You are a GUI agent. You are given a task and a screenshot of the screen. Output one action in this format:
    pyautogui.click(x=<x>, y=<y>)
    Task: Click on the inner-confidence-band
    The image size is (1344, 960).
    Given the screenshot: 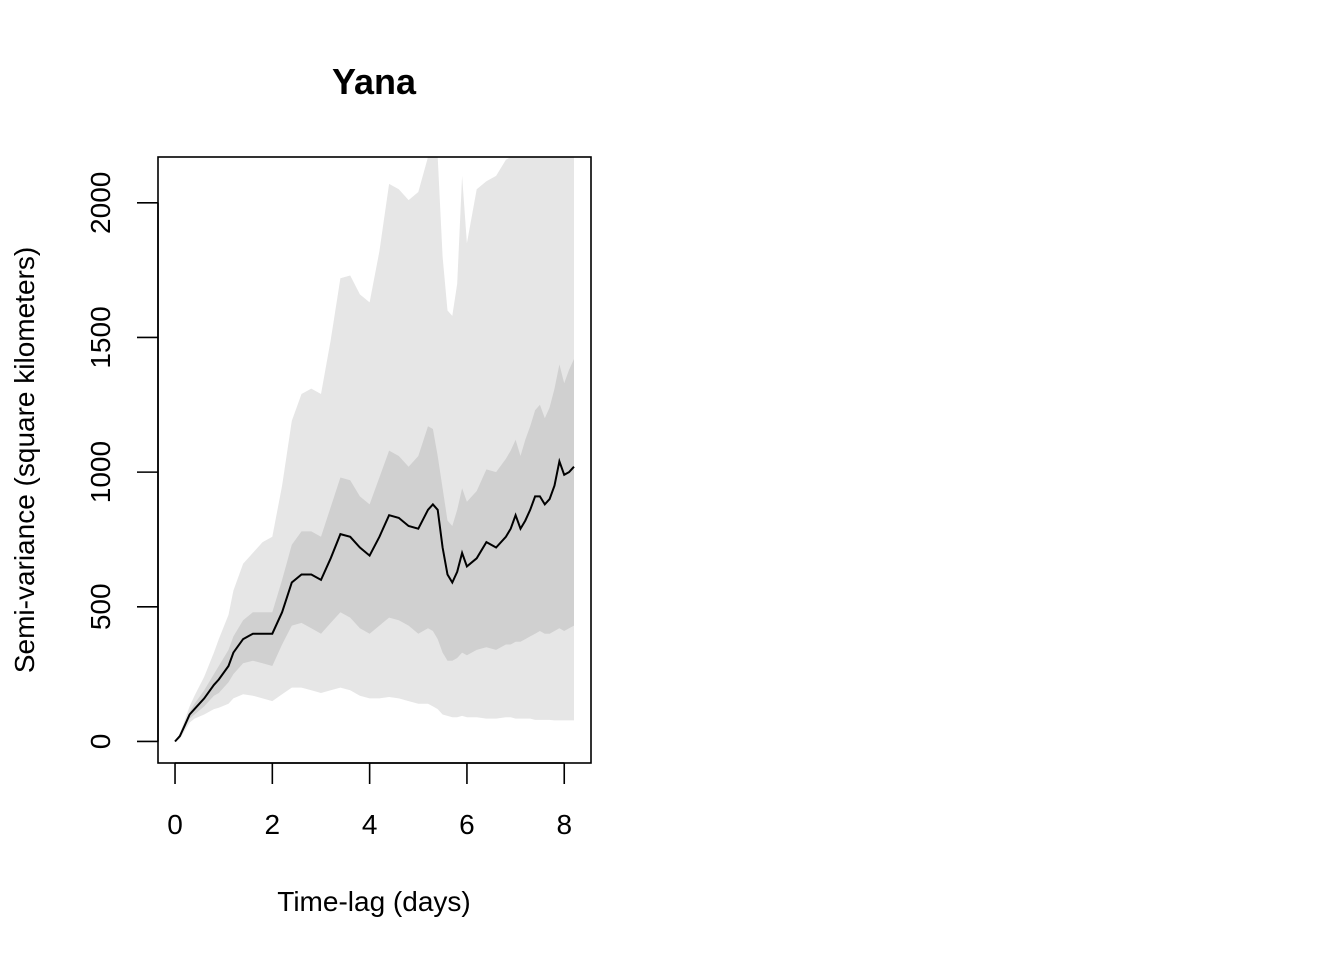 What is the action you would take?
    pyautogui.click(x=374, y=550)
    